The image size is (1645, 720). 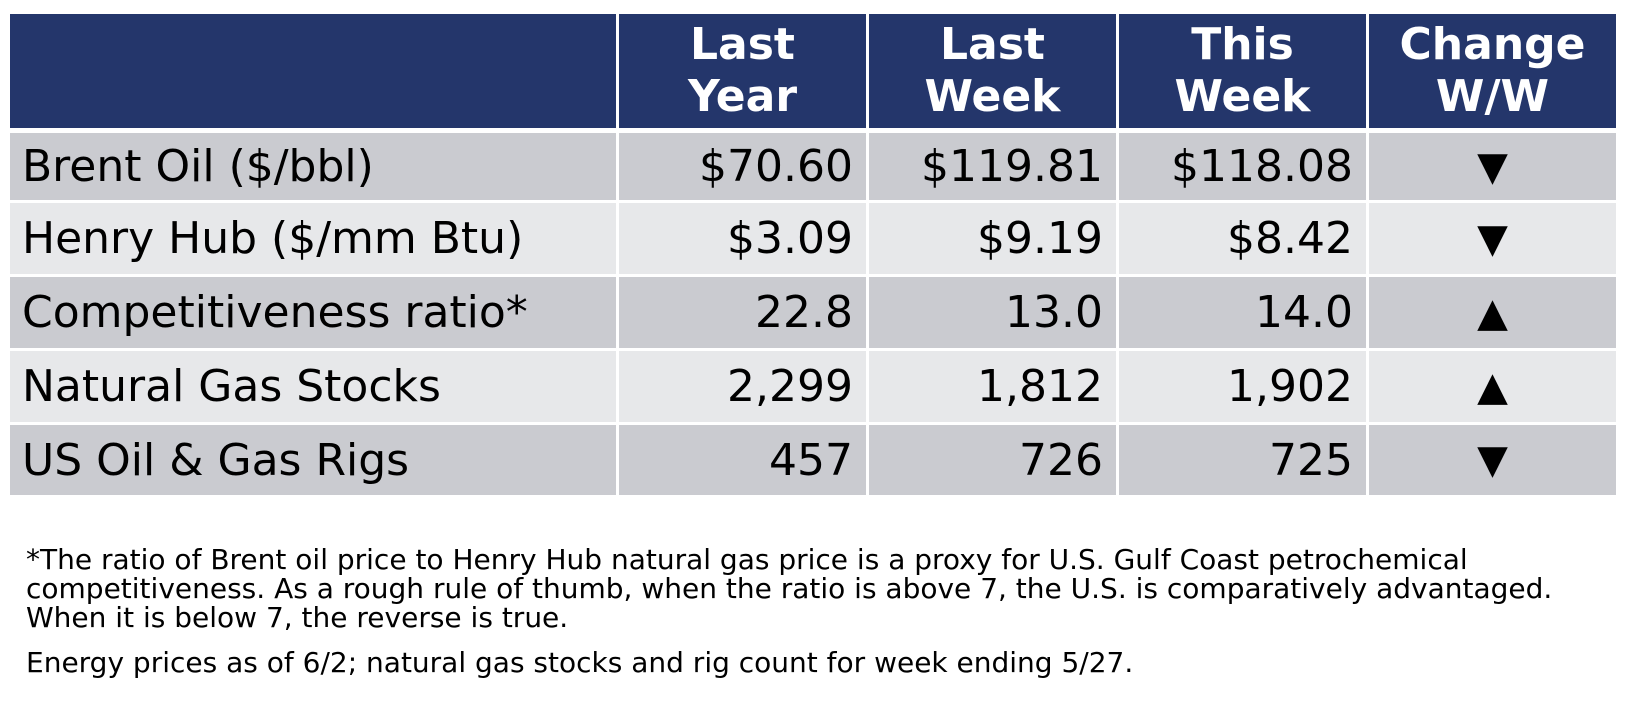 I want to click on header-blank-cell, so click(x=313, y=73).